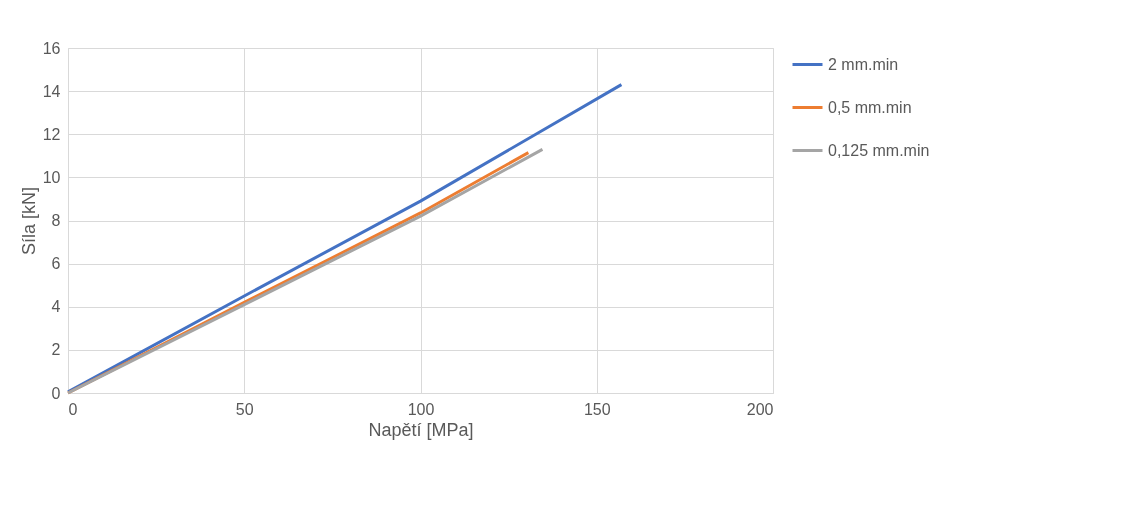  I want to click on legend-label: 2 mm.min, so click(863, 64).